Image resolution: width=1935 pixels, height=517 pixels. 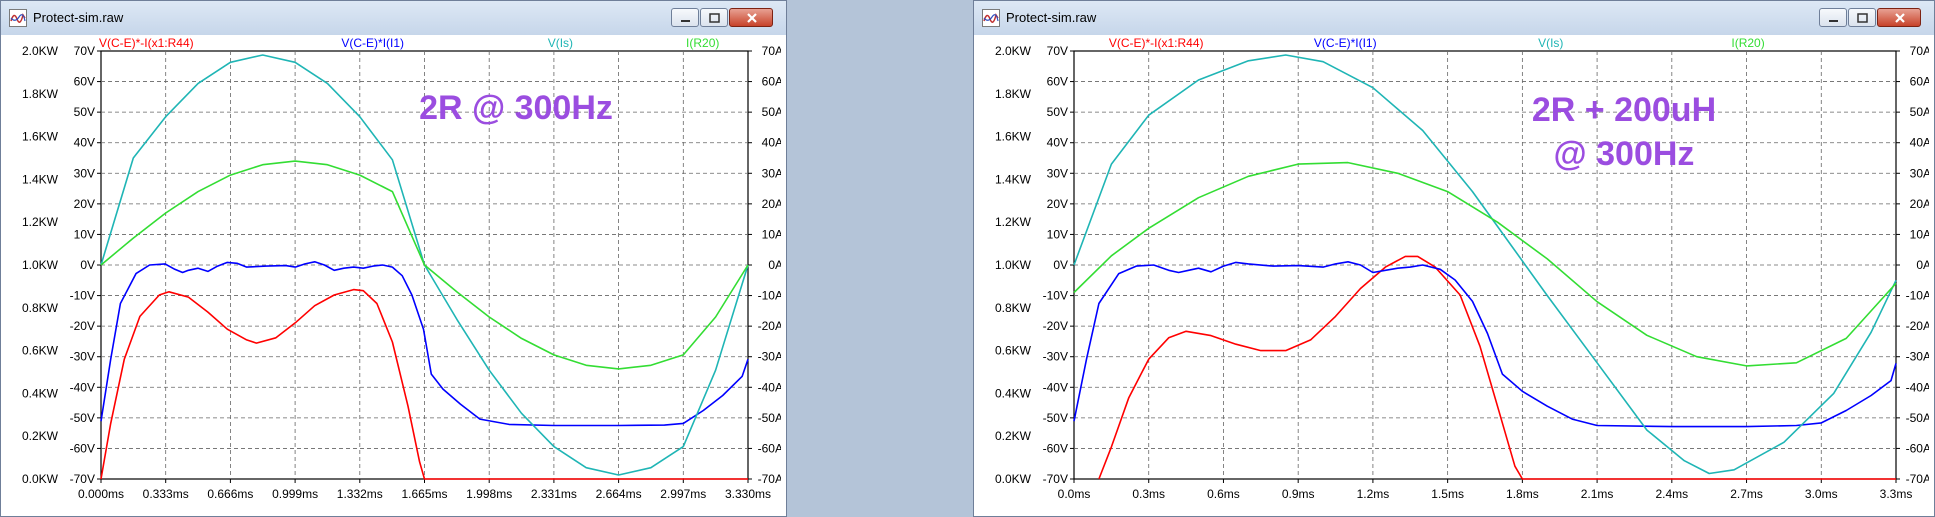 What do you see at coordinates (771, 173) in the screenshot?
I see `a-axis-tick-label: 30A` at bounding box center [771, 173].